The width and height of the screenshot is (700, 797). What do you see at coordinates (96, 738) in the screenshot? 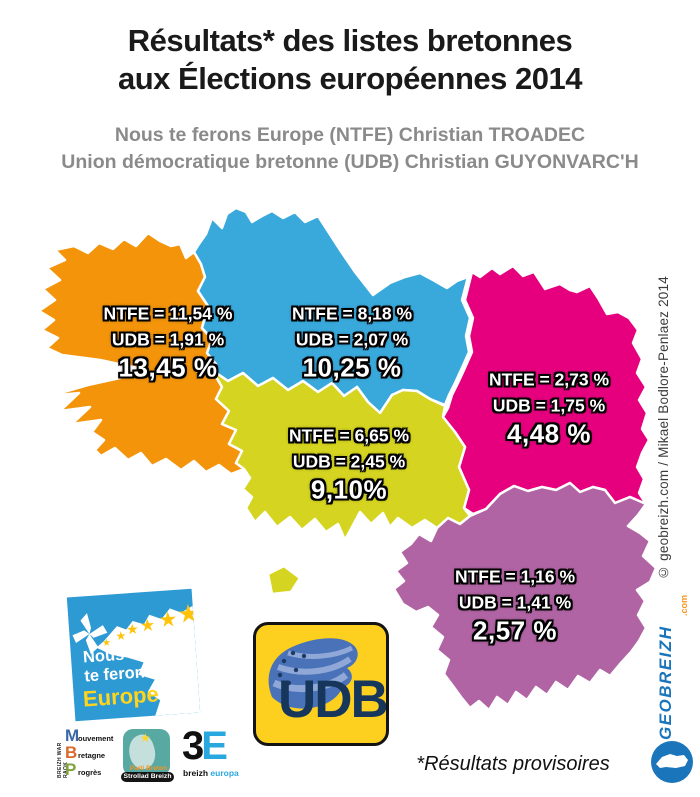
I see `mbp-word: ouvement` at bounding box center [96, 738].